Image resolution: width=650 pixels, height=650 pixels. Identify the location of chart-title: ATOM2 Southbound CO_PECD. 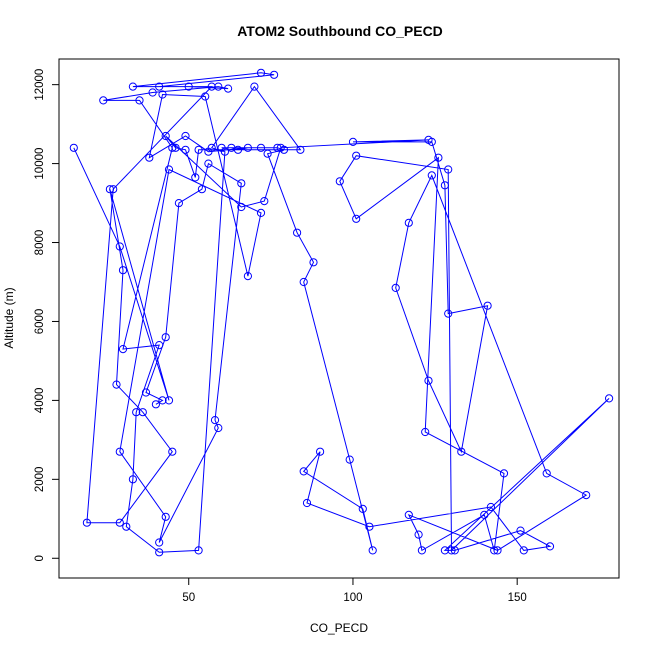
(340, 31).